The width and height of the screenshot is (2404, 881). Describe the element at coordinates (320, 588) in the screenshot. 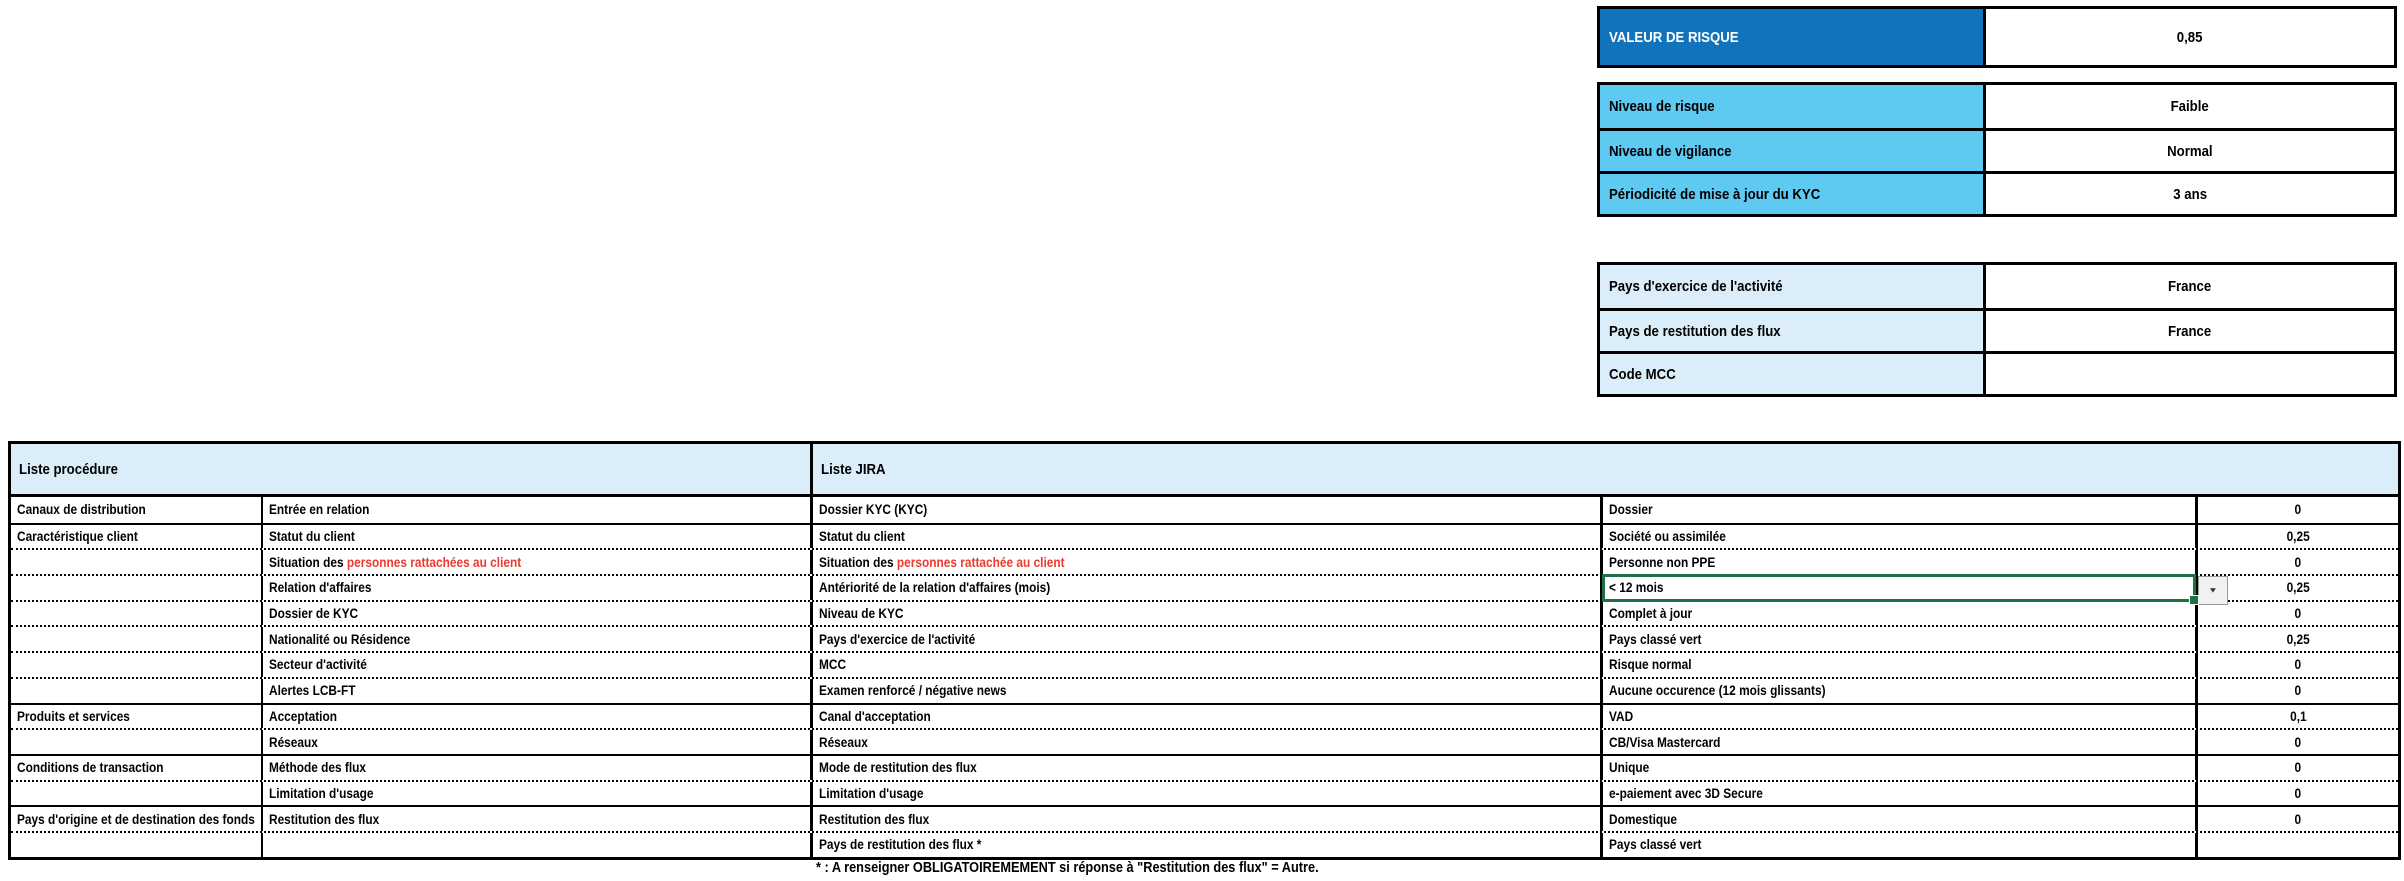

I see `procedure-text: Relation d'affaires` at that location.